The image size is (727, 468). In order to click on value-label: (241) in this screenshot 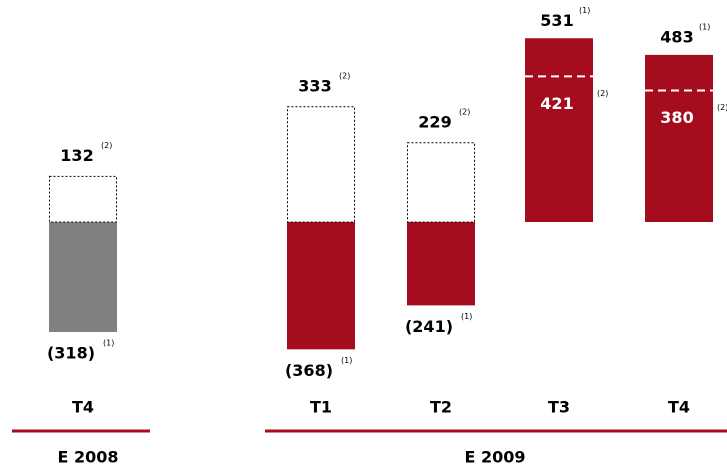, I will do `click(429, 326)`.